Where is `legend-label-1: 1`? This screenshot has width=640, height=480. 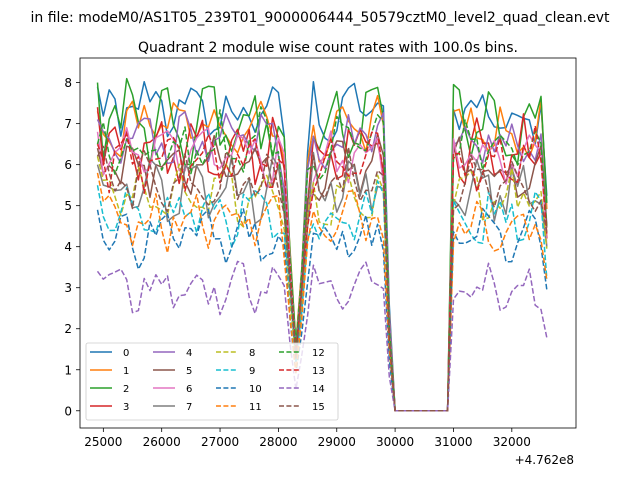 legend-label-1: 1 is located at coordinates (126, 371).